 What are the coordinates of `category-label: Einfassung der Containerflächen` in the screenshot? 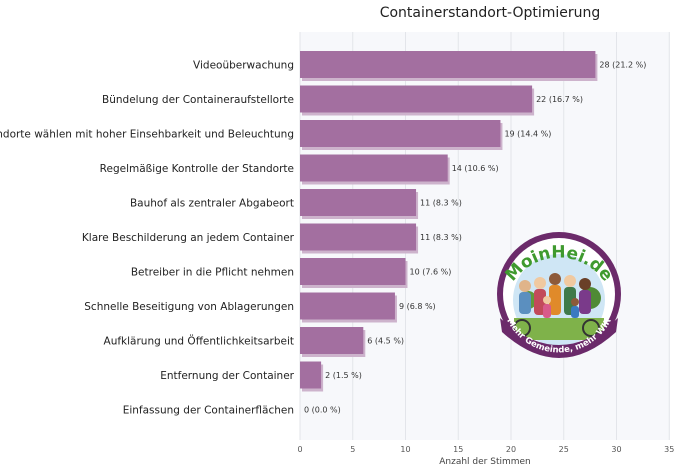 It's located at (208, 411).